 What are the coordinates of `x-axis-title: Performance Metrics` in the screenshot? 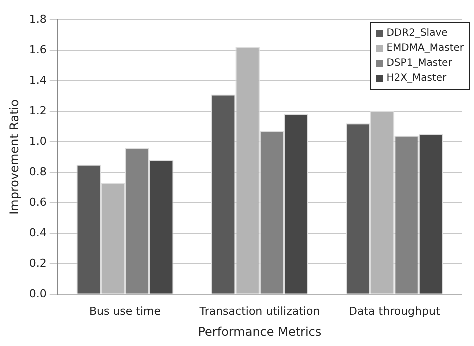 It's located at (260, 331).